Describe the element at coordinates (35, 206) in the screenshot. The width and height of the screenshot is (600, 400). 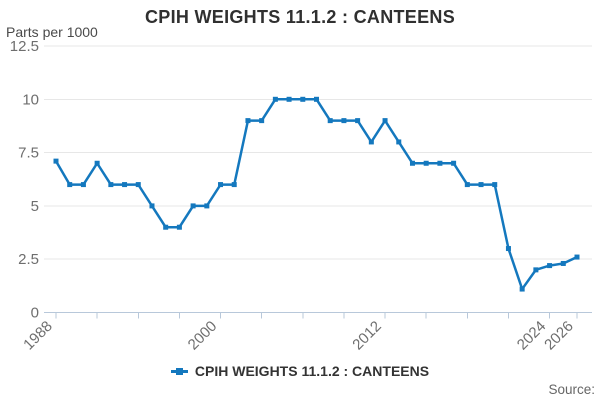
I see `svg-text: 5` at that location.